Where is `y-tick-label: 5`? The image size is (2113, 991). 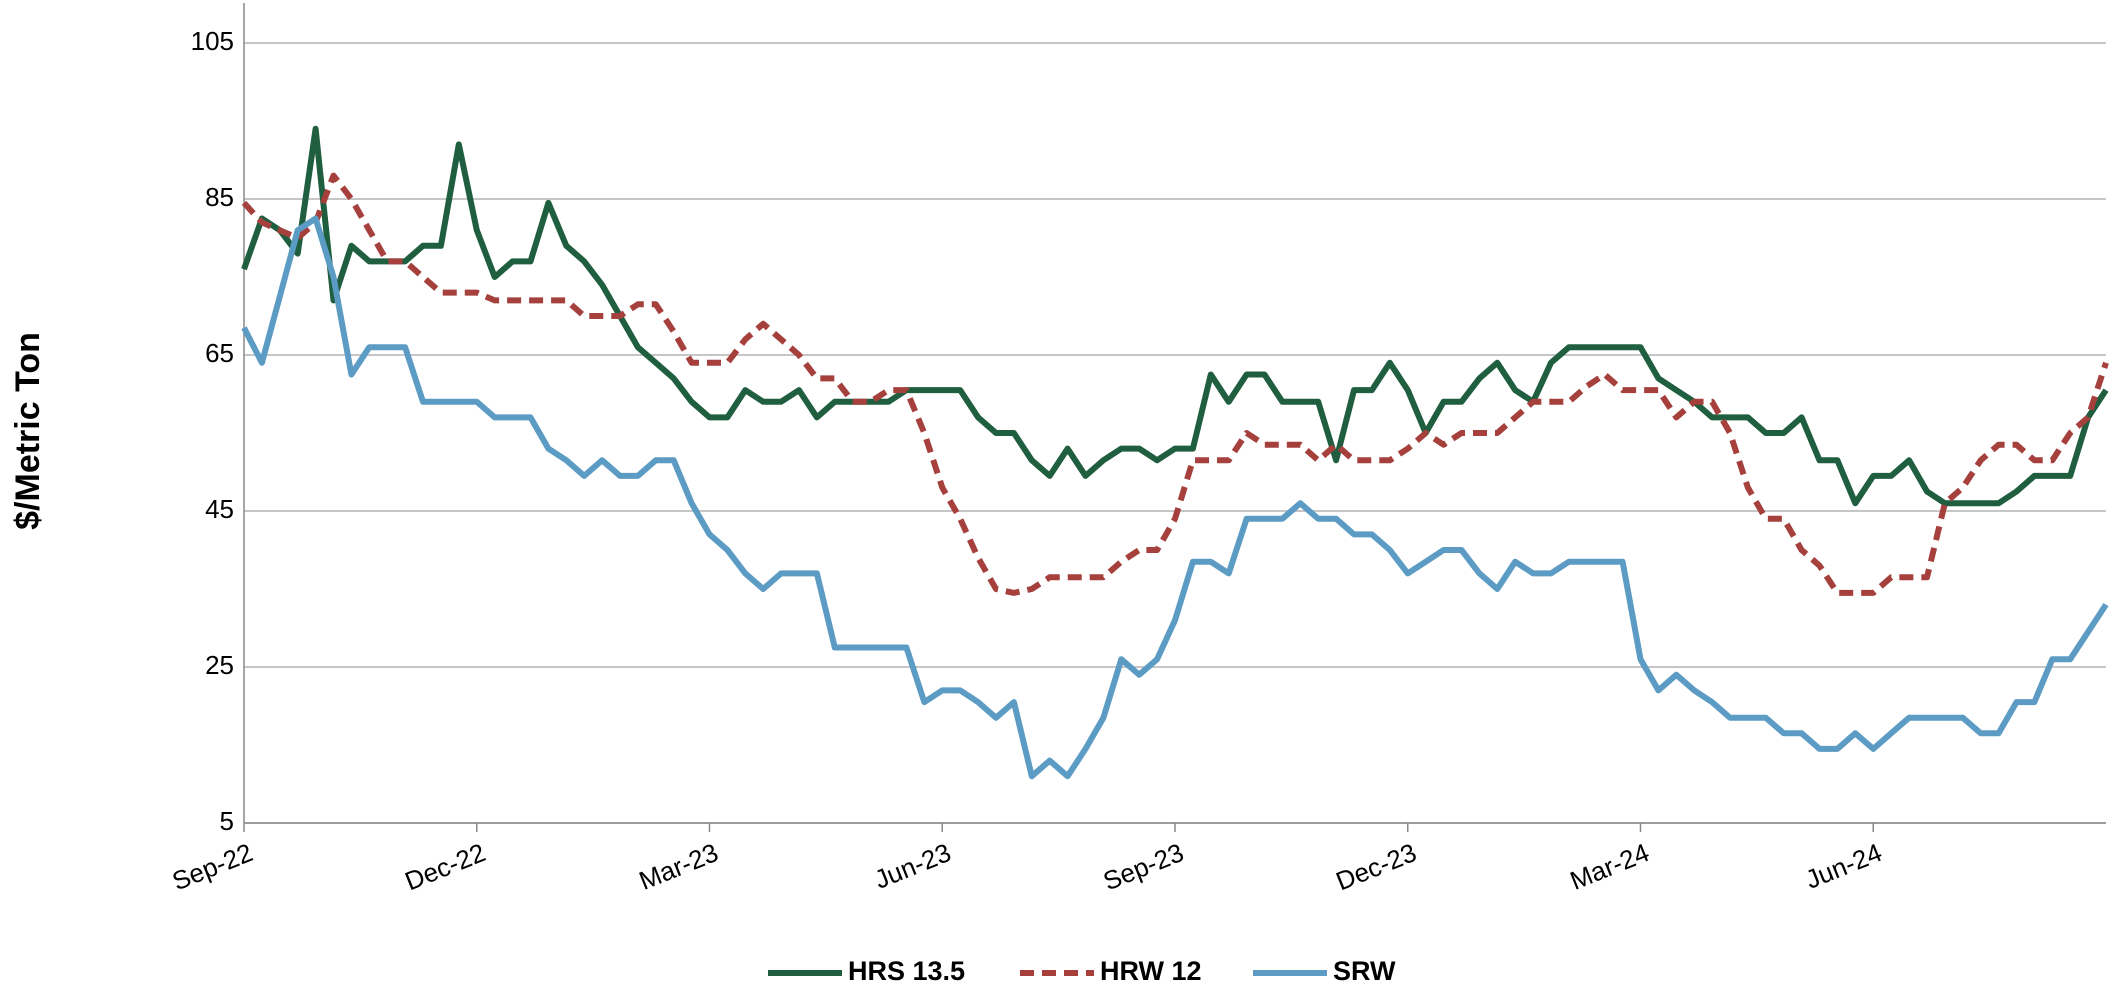 y-tick-label: 5 is located at coordinates (227, 821).